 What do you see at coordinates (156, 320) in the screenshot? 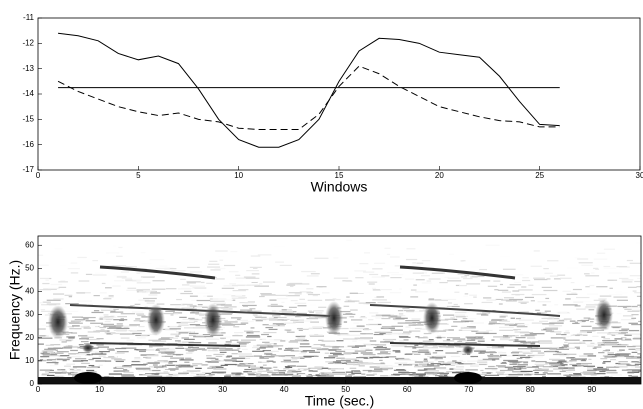
I see `call-blob` at bounding box center [156, 320].